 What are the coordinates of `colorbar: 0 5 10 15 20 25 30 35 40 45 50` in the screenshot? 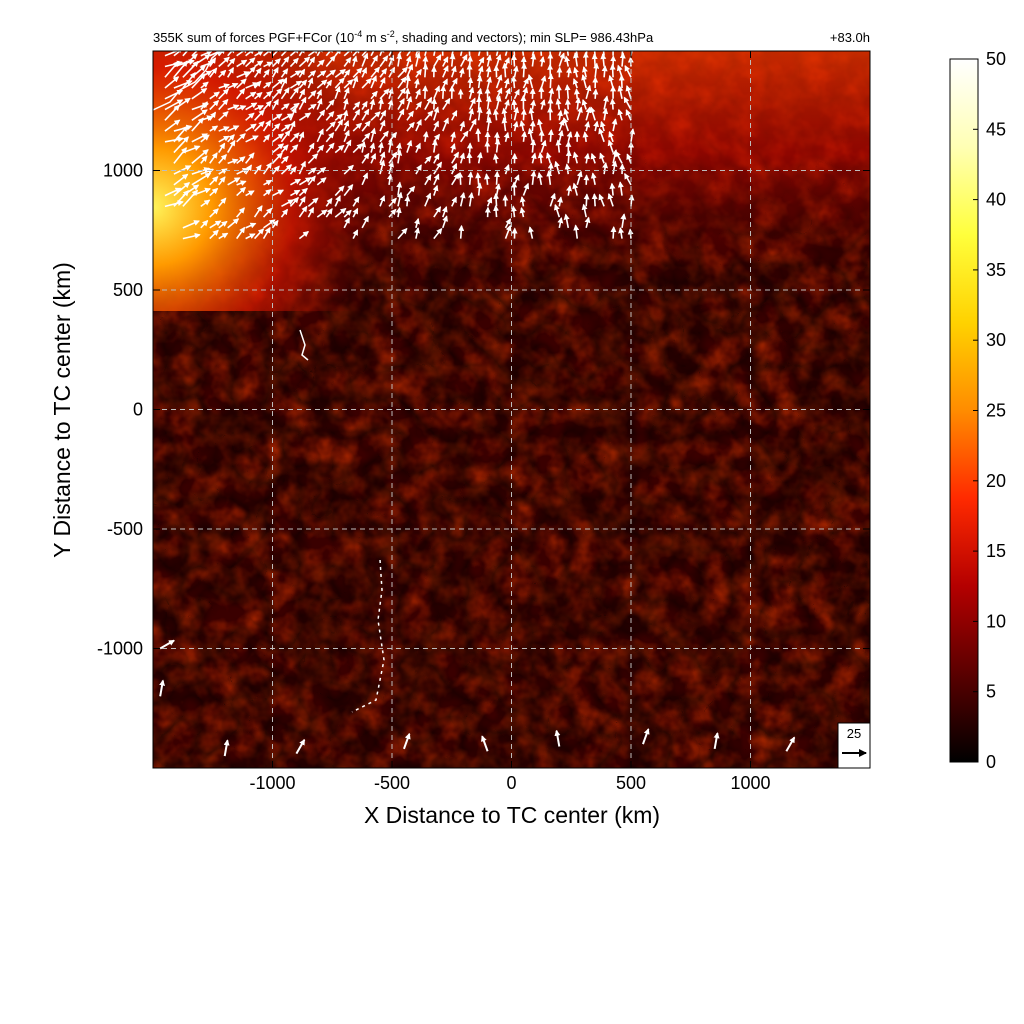 It's located at (977, 410).